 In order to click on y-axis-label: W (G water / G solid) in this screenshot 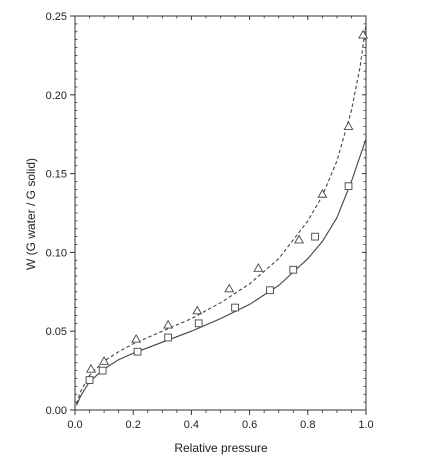, I will do `click(31, 214)`.